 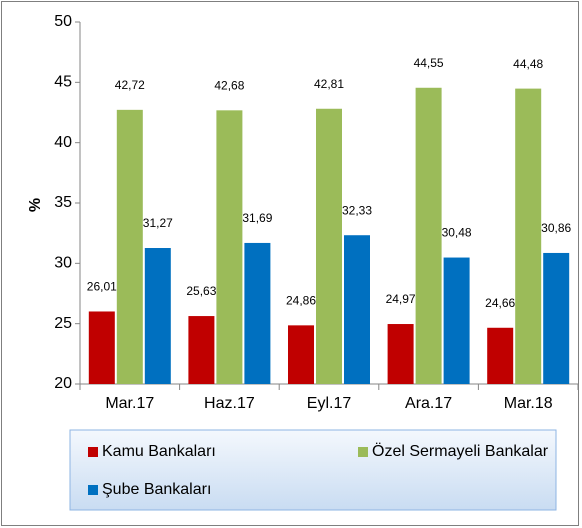 What do you see at coordinates (63, 323) in the screenshot?
I see `y-tick-label: 25` at bounding box center [63, 323].